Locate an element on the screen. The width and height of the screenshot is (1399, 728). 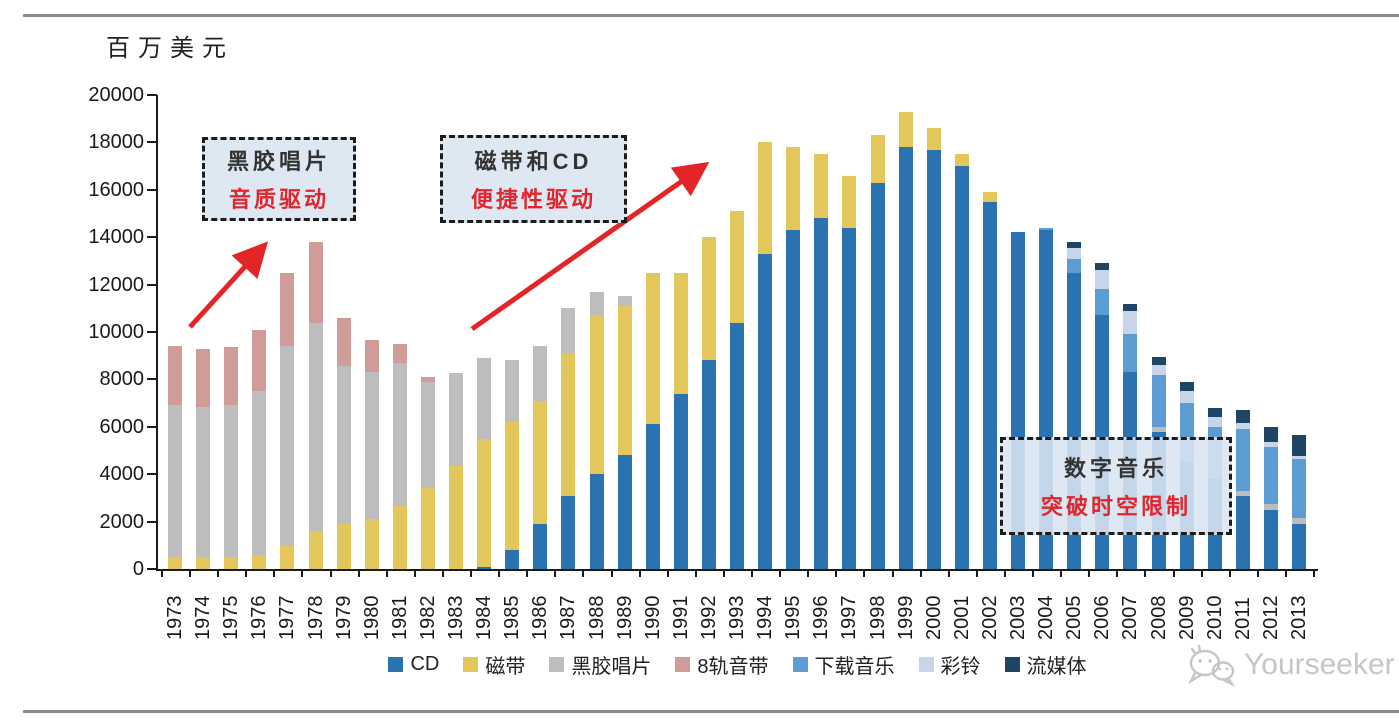
bar-segment-1993-磁带 is located at coordinates (737, 267).